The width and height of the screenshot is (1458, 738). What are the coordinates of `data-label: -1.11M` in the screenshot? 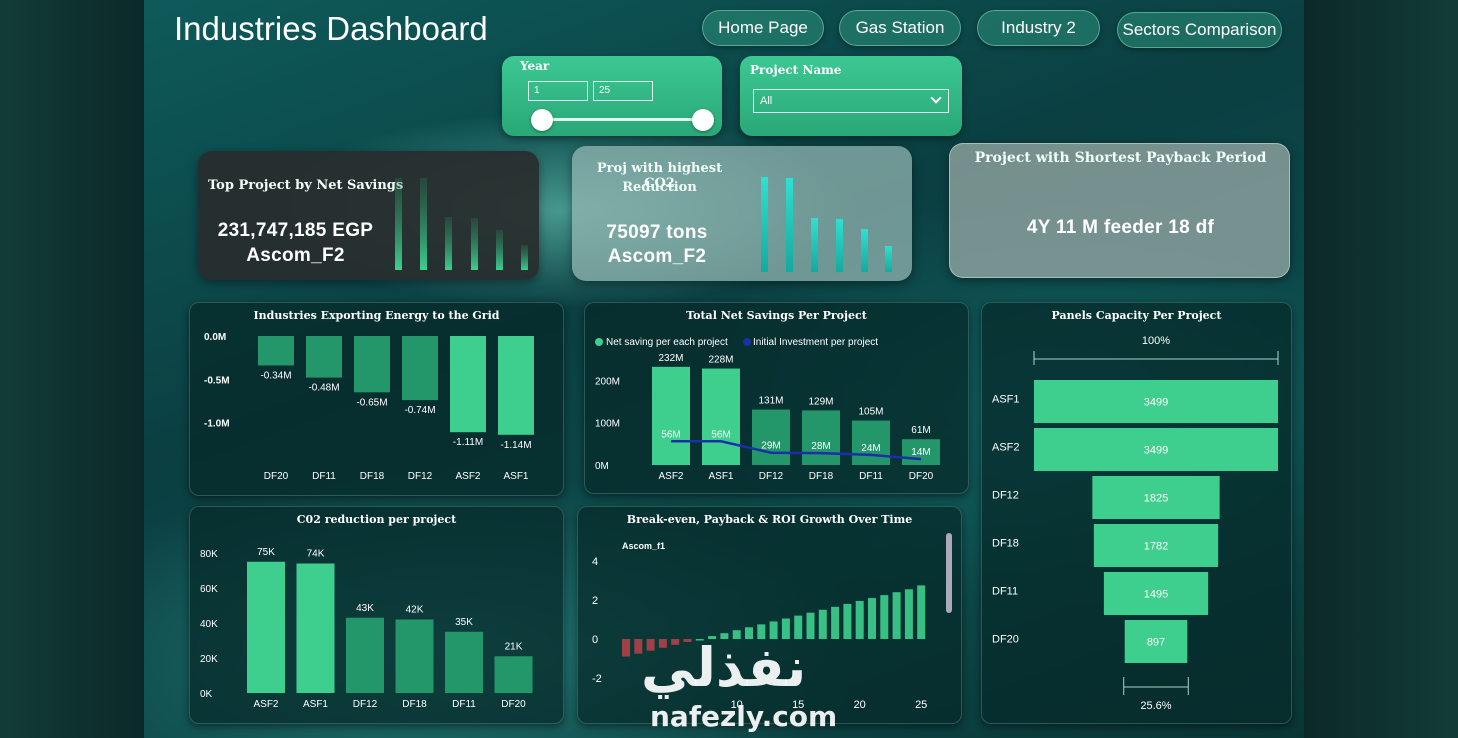 It's located at (468, 442).